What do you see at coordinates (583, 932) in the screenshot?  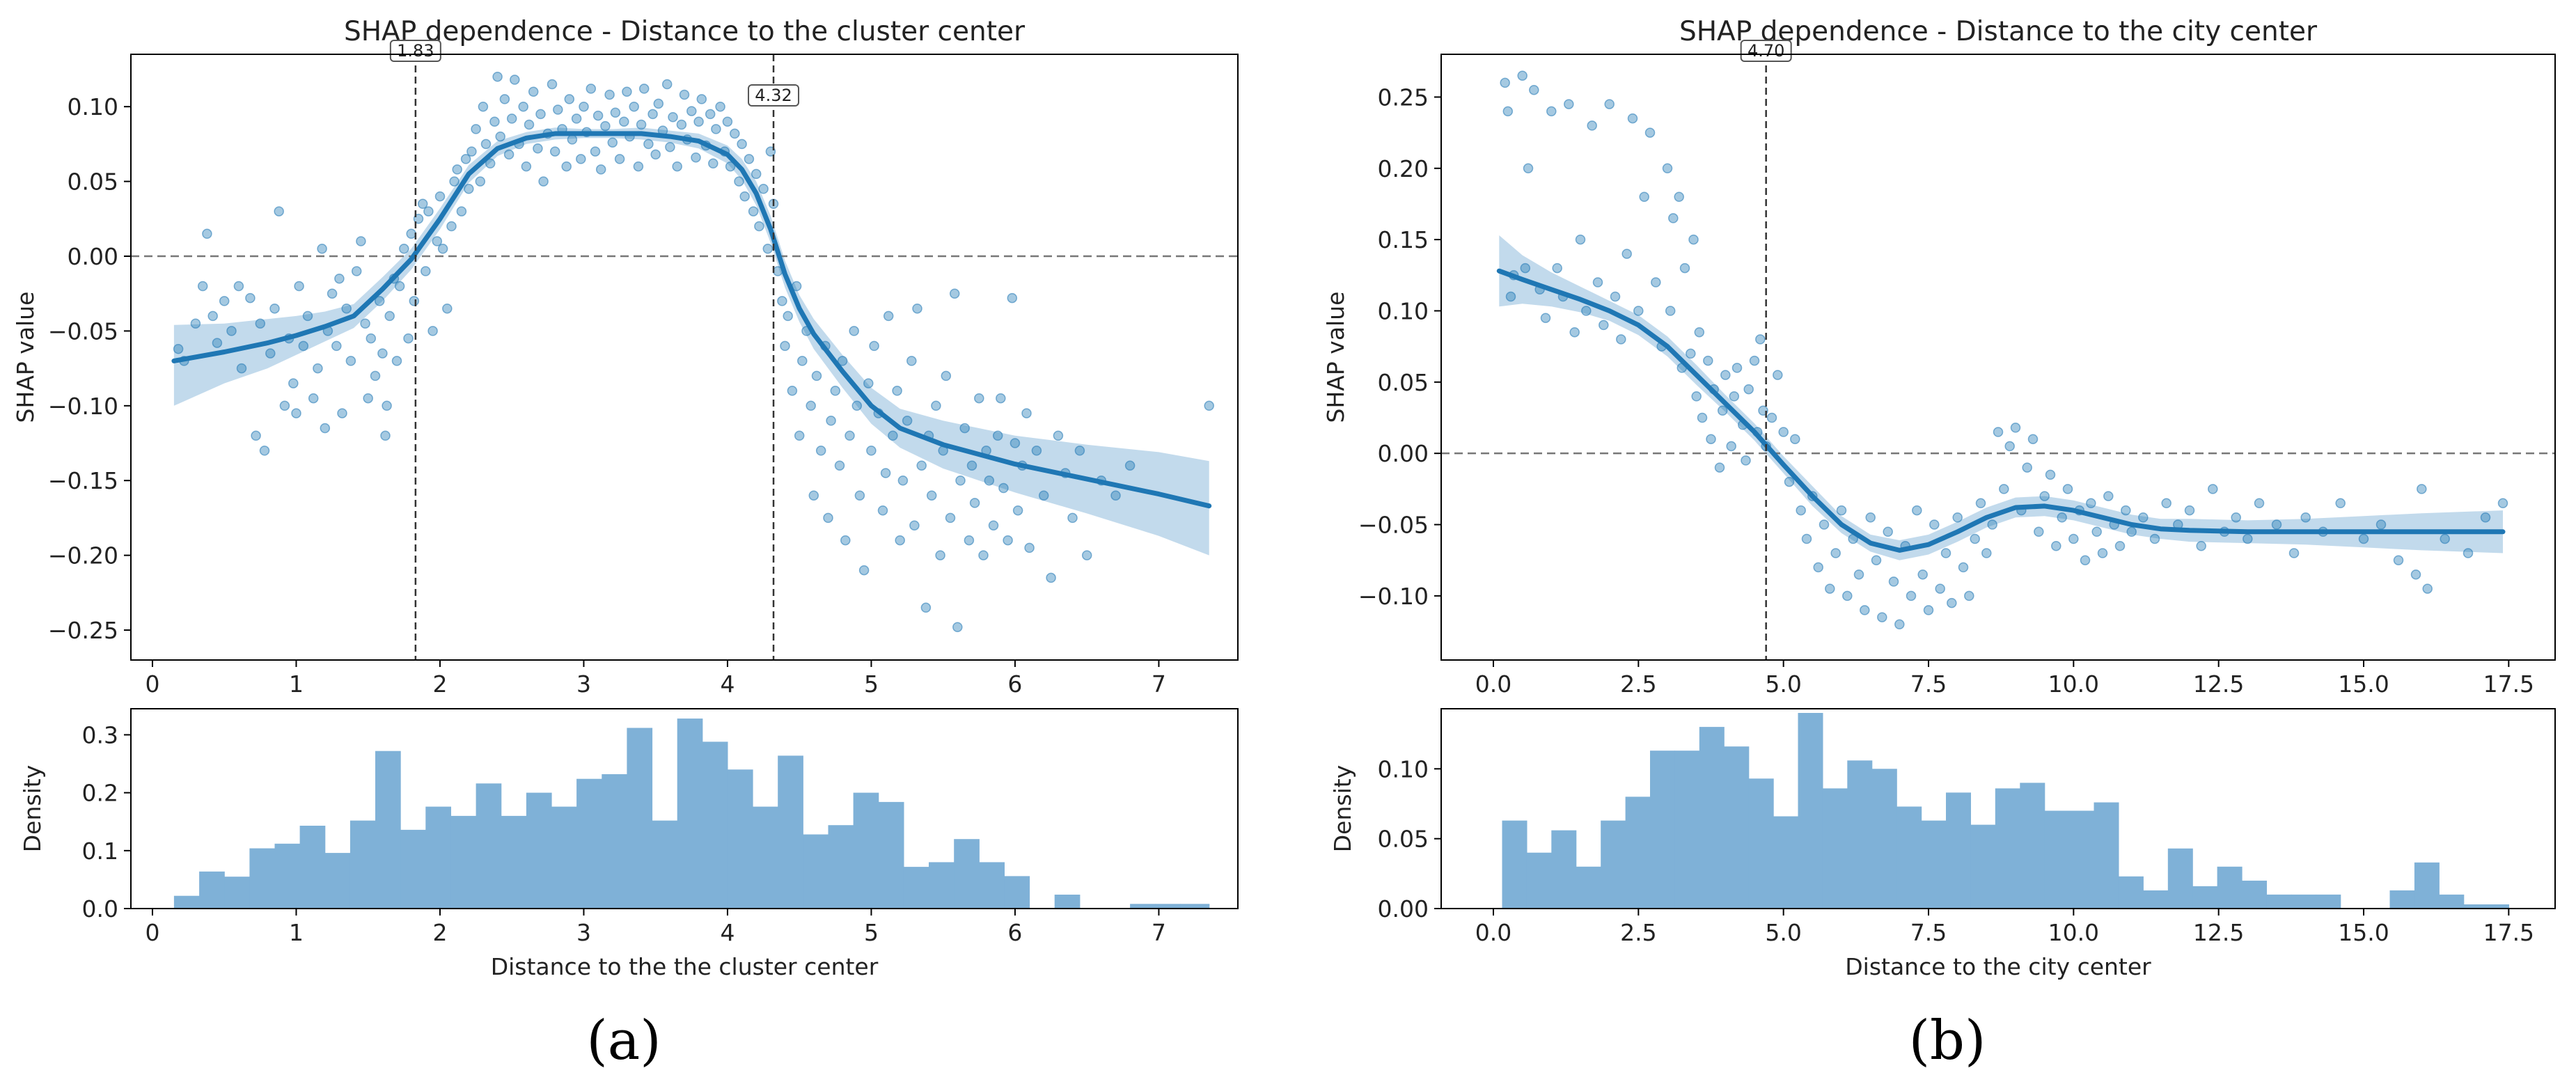 I see `density-x-tick-label: 3` at bounding box center [583, 932].